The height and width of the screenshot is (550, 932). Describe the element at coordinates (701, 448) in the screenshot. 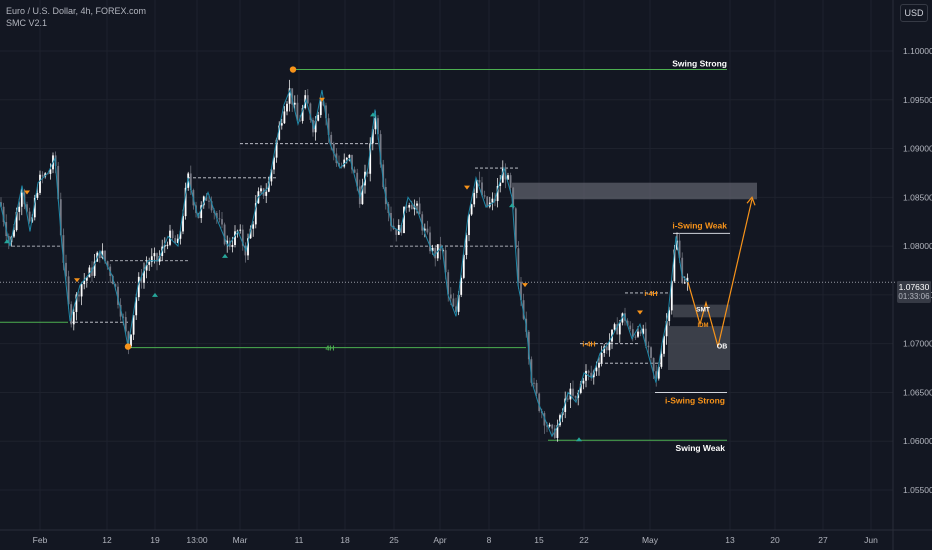

I see `swing-weak-label: Swing Weak` at that location.